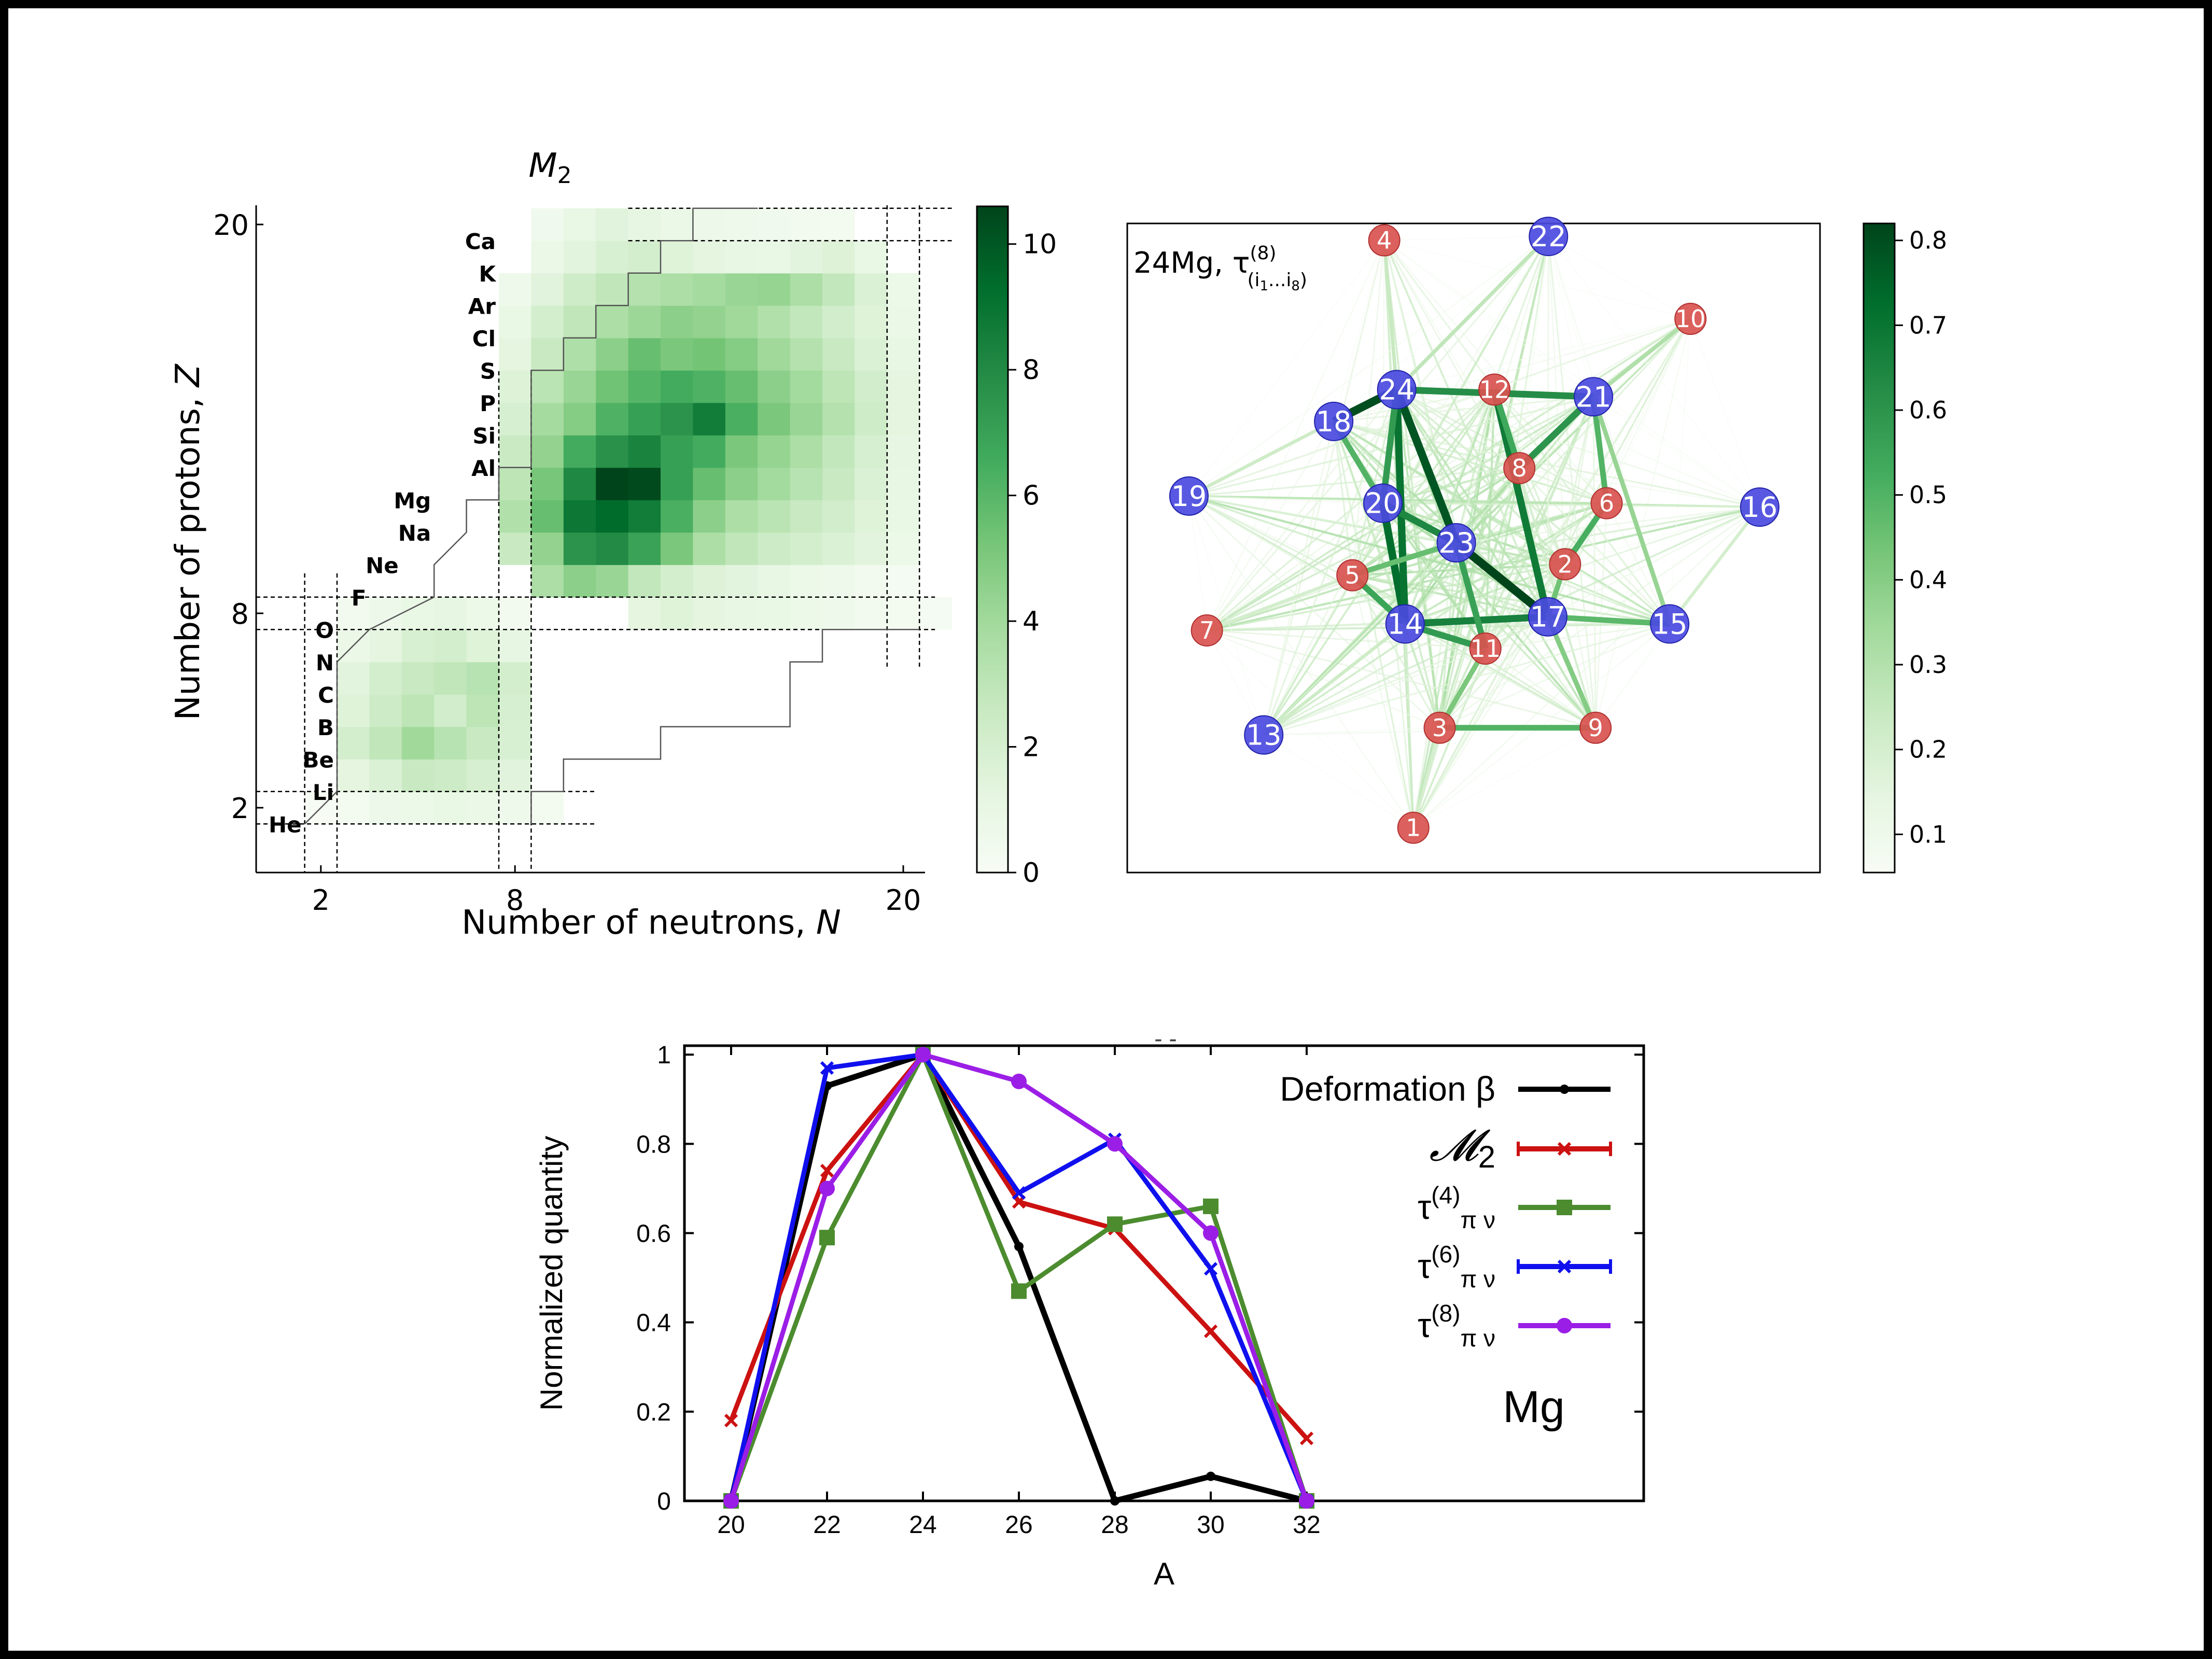 This screenshot has width=2212, height=1659. Describe the element at coordinates (1387, 1089) in the screenshot. I see `legend-label: Deformation β` at that location.